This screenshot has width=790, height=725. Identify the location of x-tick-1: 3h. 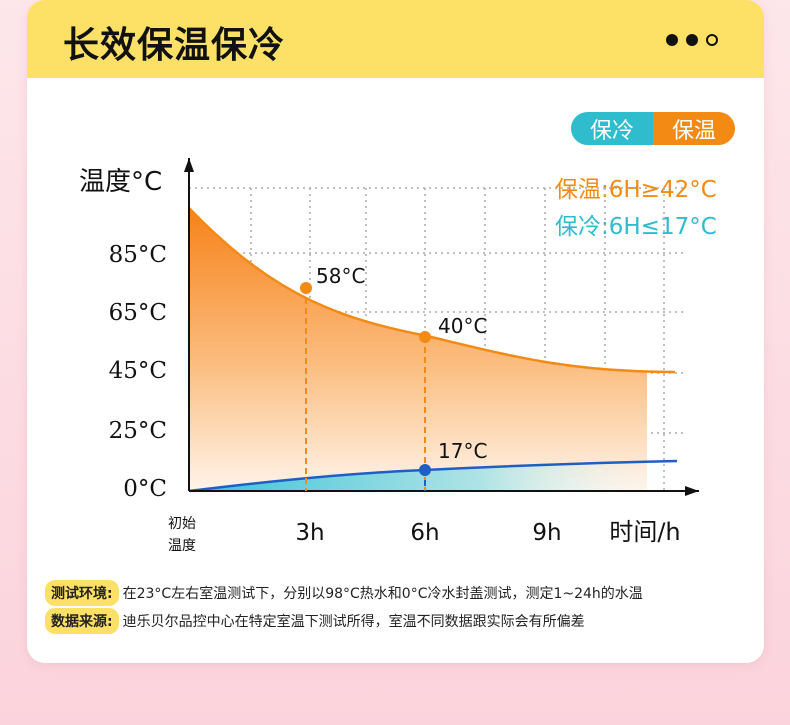
(309, 533).